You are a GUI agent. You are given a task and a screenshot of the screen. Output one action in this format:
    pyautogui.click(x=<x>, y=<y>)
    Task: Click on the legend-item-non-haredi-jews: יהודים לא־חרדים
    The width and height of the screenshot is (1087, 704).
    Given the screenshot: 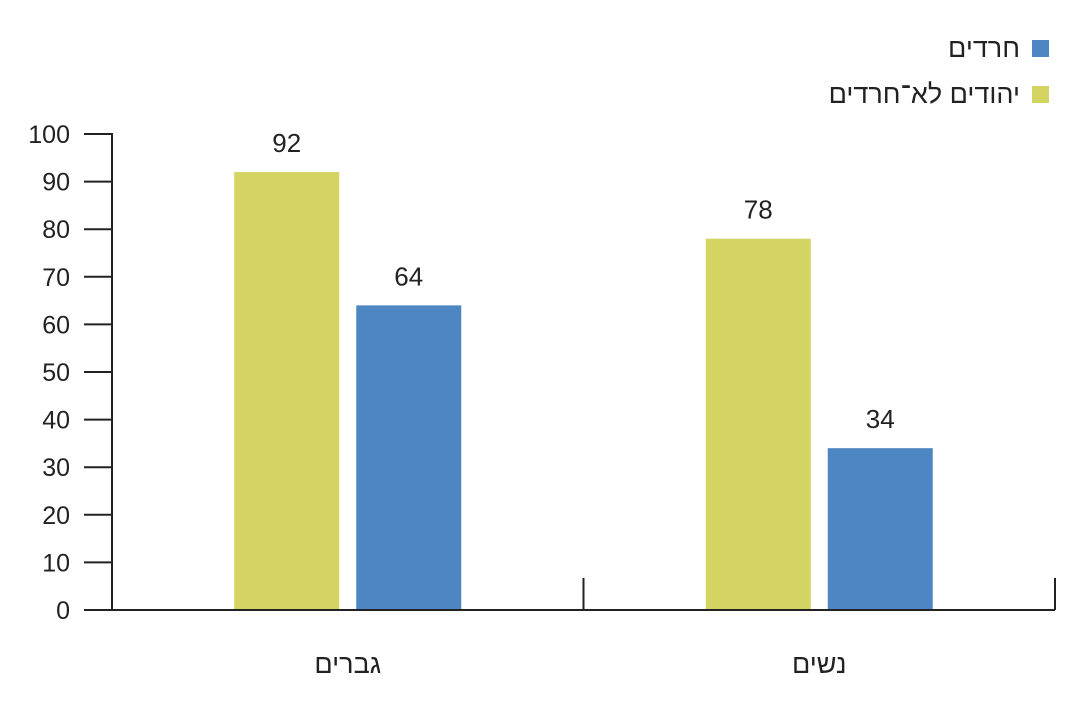 What is the action you would take?
    pyautogui.click(x=939, y=94)
    